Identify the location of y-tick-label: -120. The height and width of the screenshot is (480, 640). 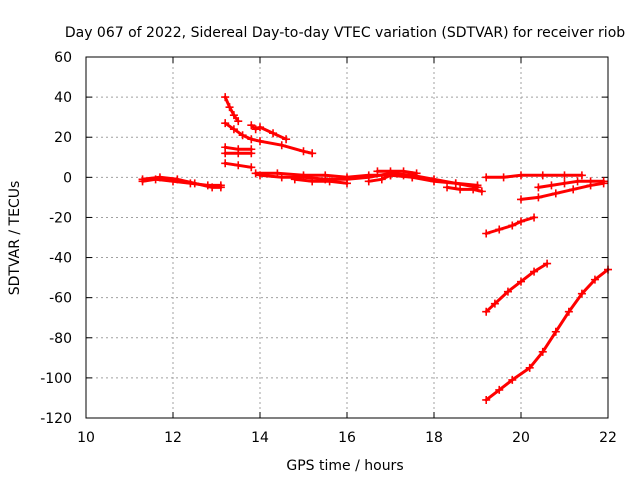
(56, 419).